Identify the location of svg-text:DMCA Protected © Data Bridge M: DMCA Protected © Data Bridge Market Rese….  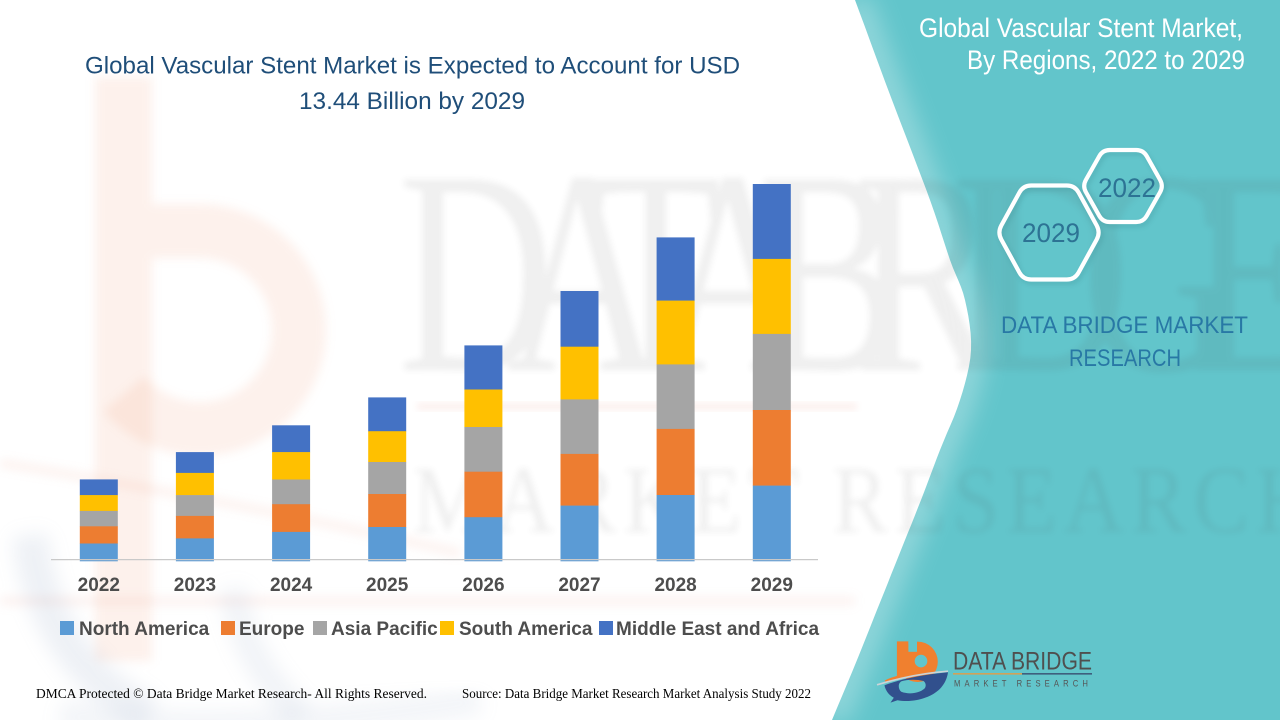
(231, 694).